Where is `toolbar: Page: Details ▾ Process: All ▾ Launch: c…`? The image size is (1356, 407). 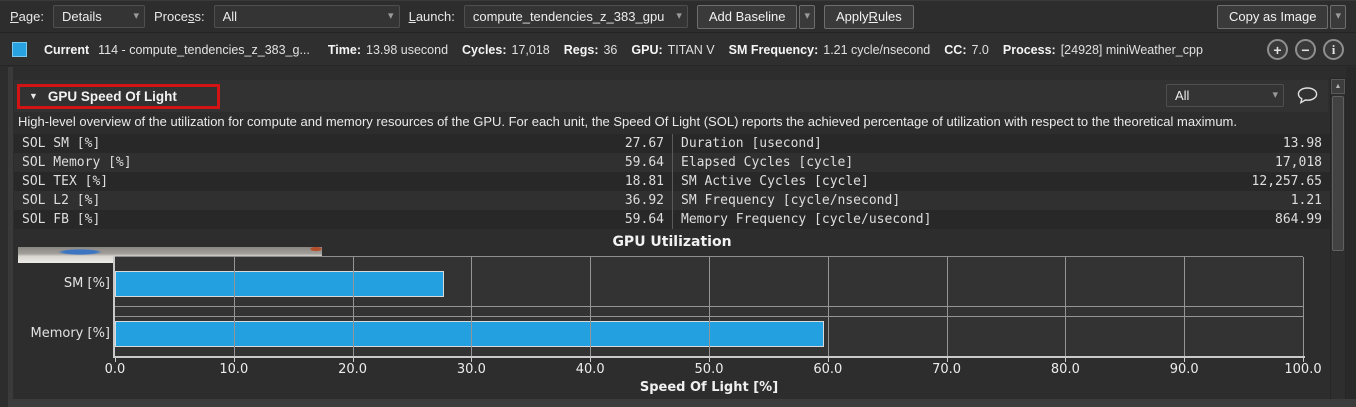
toolbar: Page: Details ▾ Process: All ▾ Launch: c… is located at coordinates (678, 16).